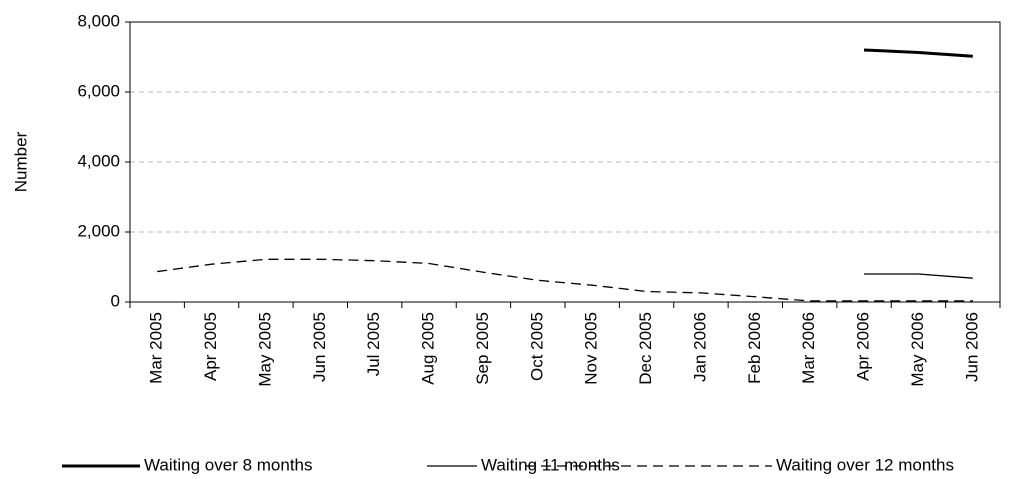 This screenshot has width=1036, height=479. I want to click on y-tick-label: 8,000, so click(98, 20).